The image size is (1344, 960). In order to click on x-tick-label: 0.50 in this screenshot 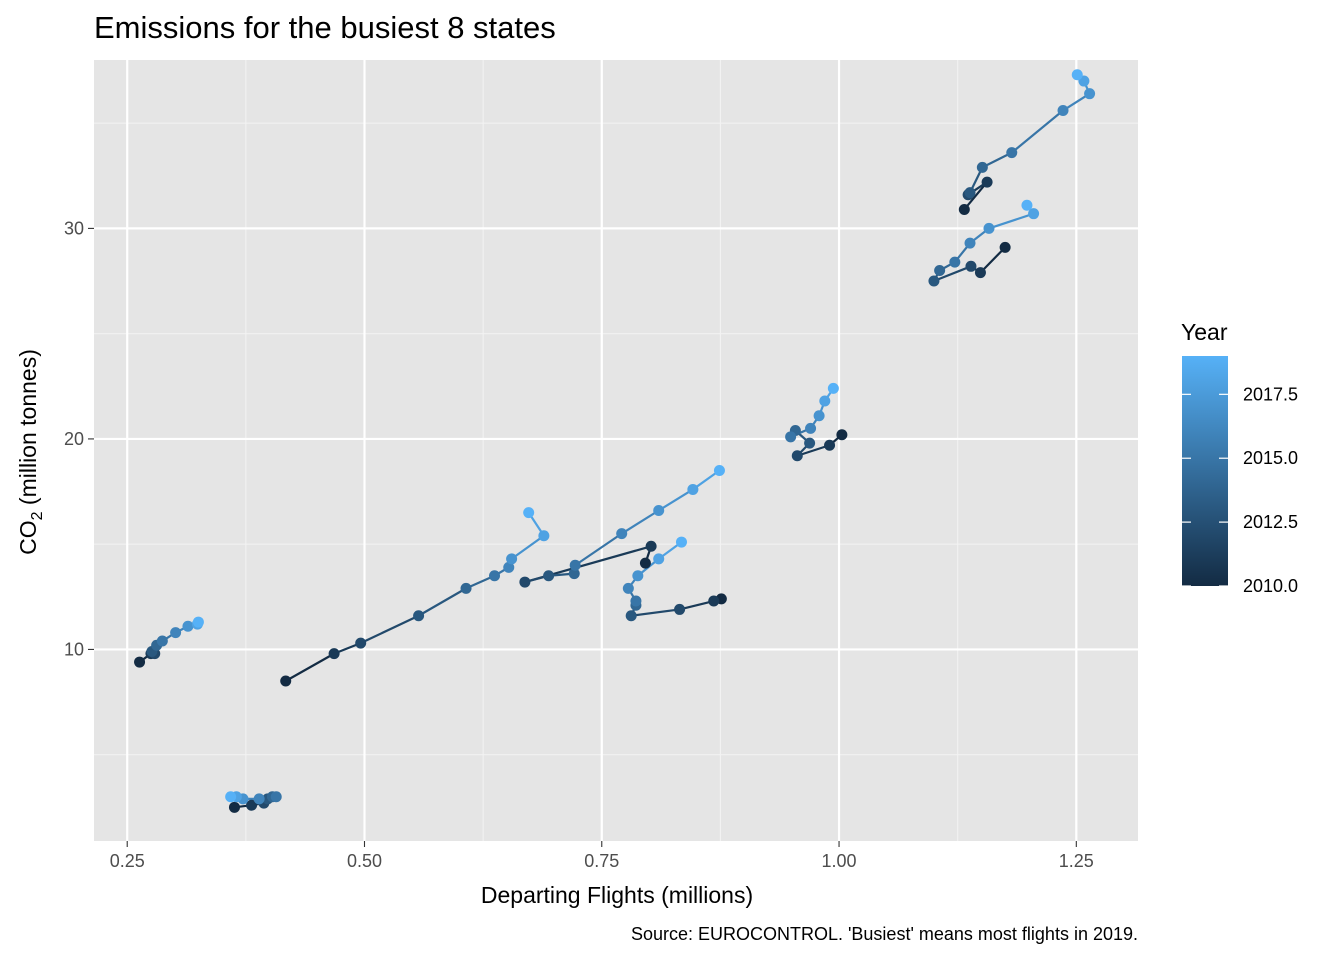, I will do `click(364, 861)`.